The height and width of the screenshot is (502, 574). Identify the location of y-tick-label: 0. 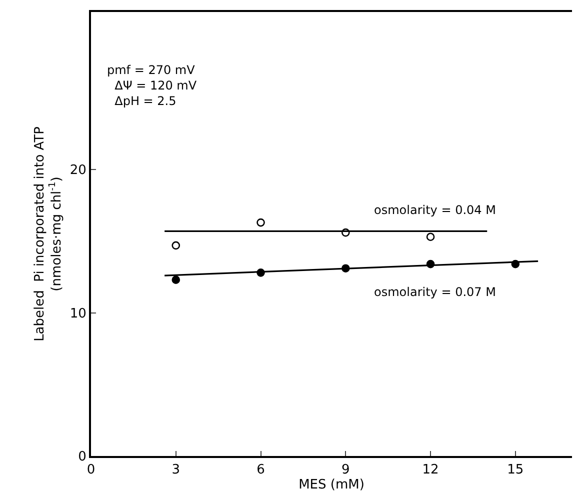
(82, 457).